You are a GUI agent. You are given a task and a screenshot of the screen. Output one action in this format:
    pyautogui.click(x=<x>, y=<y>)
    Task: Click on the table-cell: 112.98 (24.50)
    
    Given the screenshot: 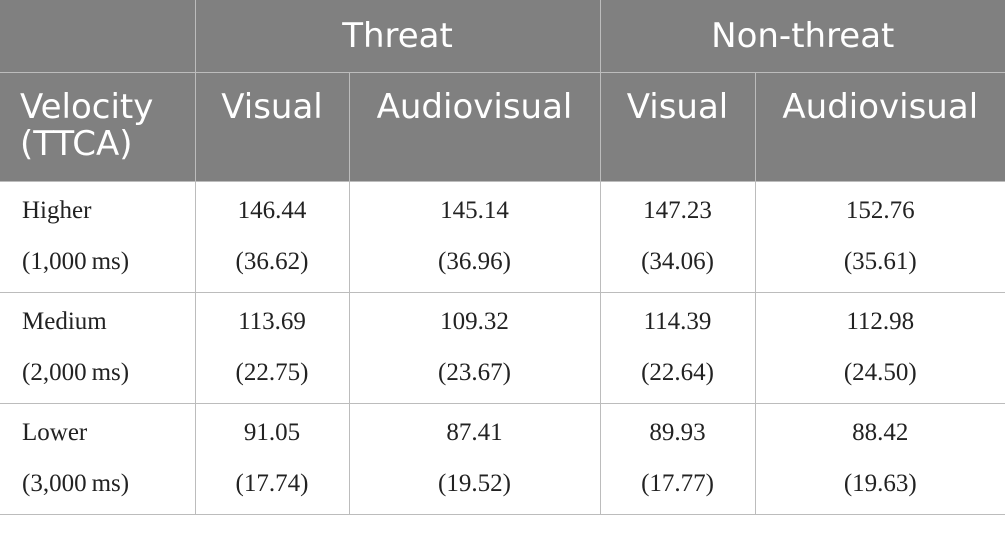 What is the action you would take?
    pyautogui.click(x=879, y=348)
    